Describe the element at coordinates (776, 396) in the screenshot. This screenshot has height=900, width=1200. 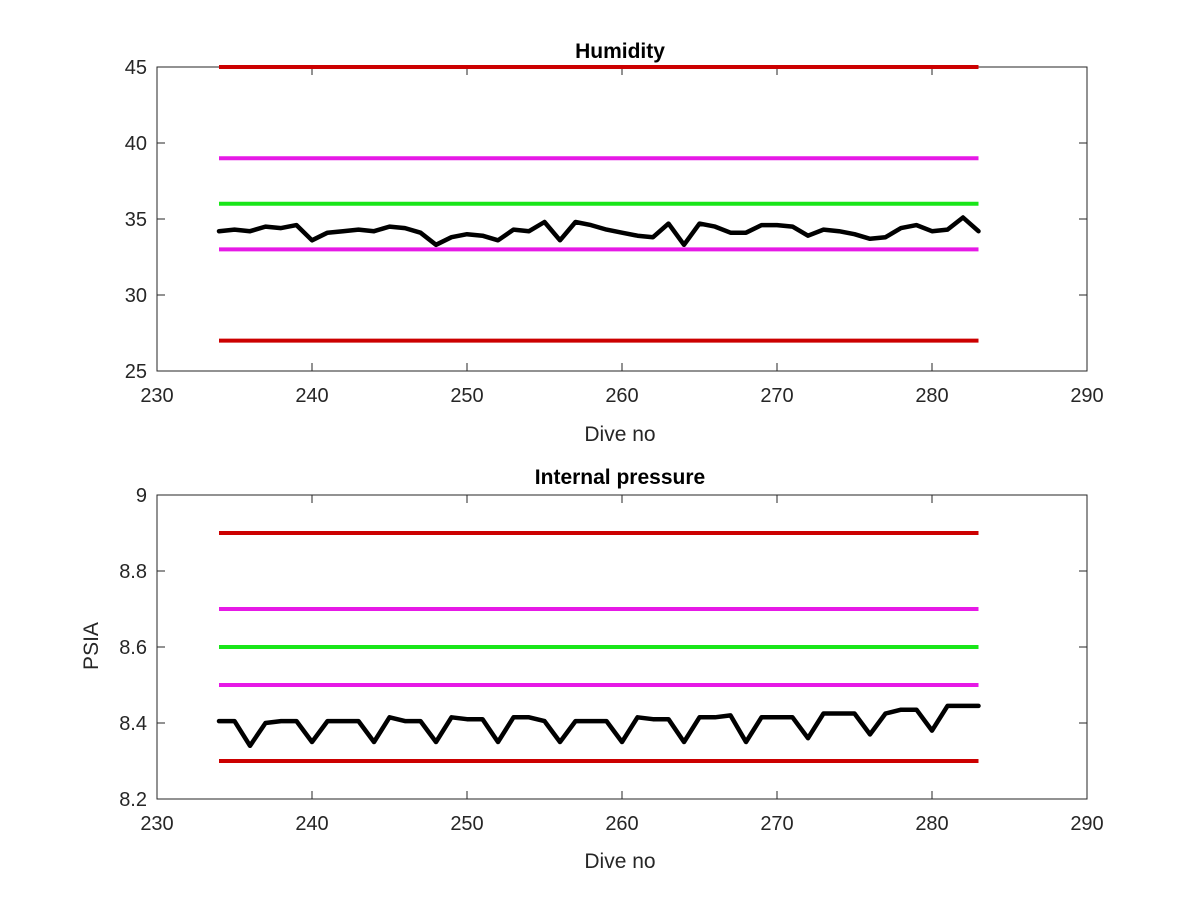
I see `humidity-xtick-label: 270` at that location.